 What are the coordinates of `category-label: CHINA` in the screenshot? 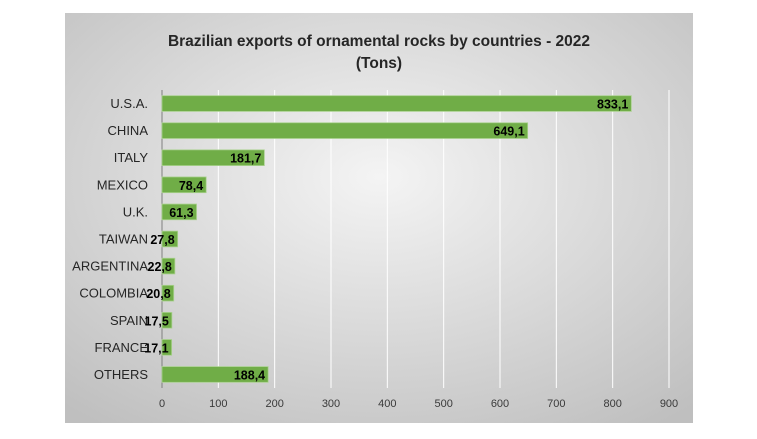 It's located at (128, 130).